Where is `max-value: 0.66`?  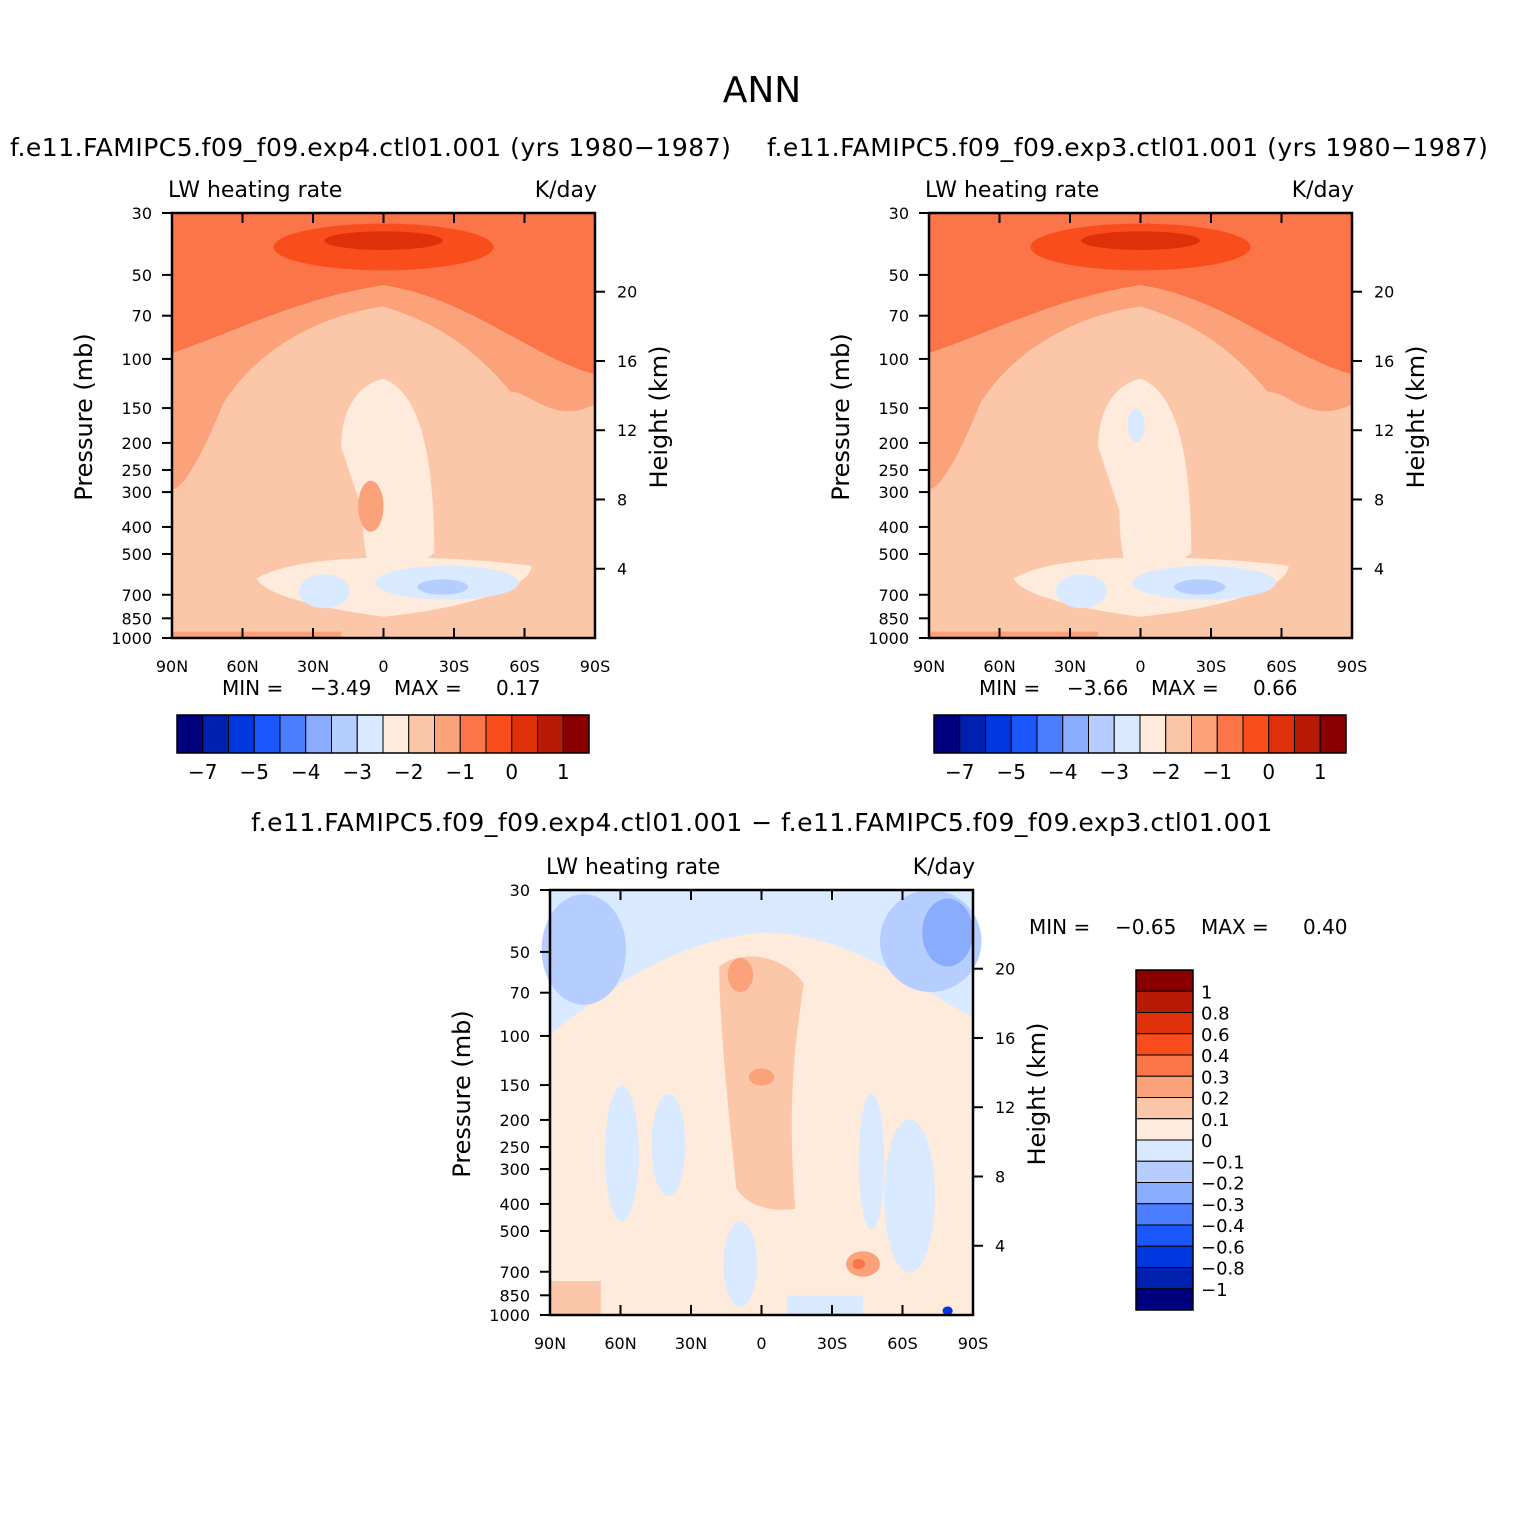
max-value: 0.66 is located at coordinates (1275, 688).